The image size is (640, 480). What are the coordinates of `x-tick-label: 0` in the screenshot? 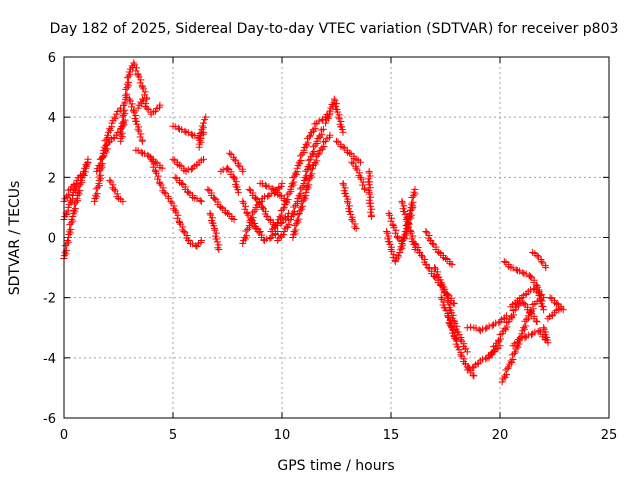 It's located at (64, 435).